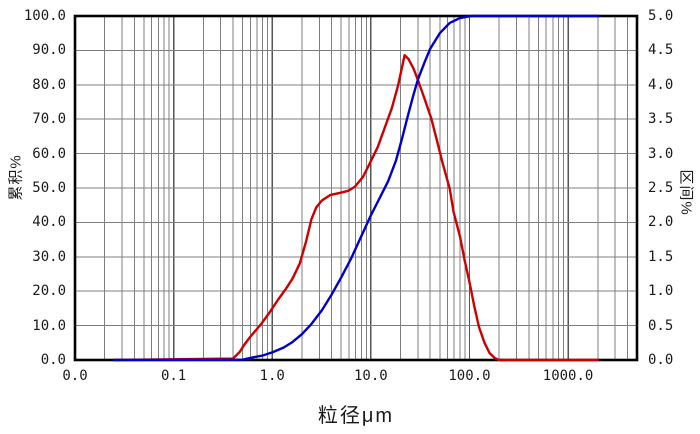 This screenshot has width=700, height=434. Describe the element at coordinates (661, 256) in the screenshot. I see `right-axis-tick-label: 1.5` at that location.